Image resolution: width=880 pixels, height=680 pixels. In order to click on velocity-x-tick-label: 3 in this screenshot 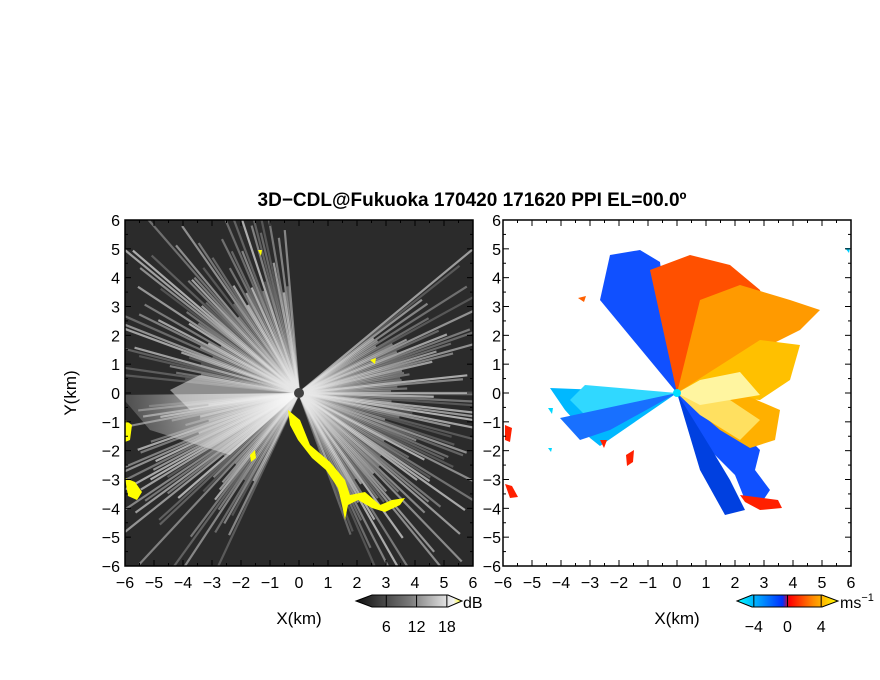, I will do `click(764, 583)`.